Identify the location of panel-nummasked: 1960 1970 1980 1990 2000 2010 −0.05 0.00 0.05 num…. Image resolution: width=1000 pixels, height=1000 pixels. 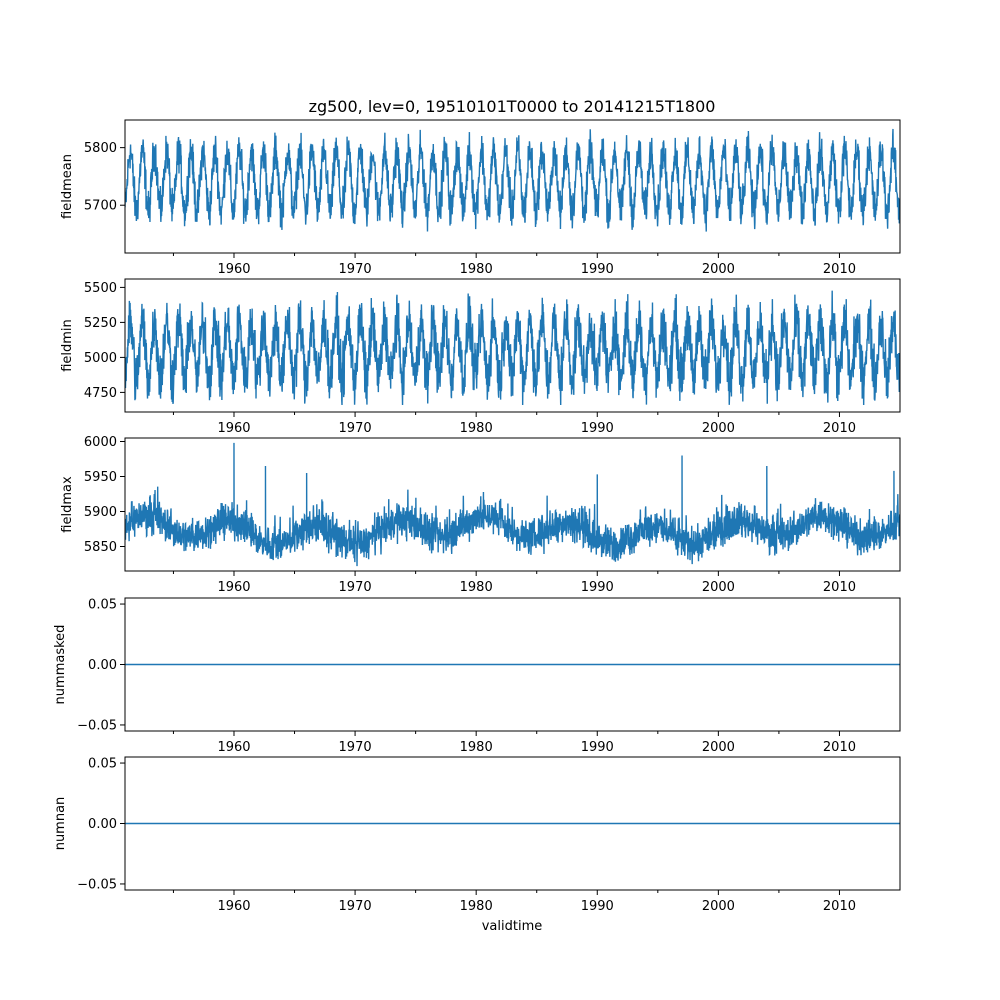
(477, 676).